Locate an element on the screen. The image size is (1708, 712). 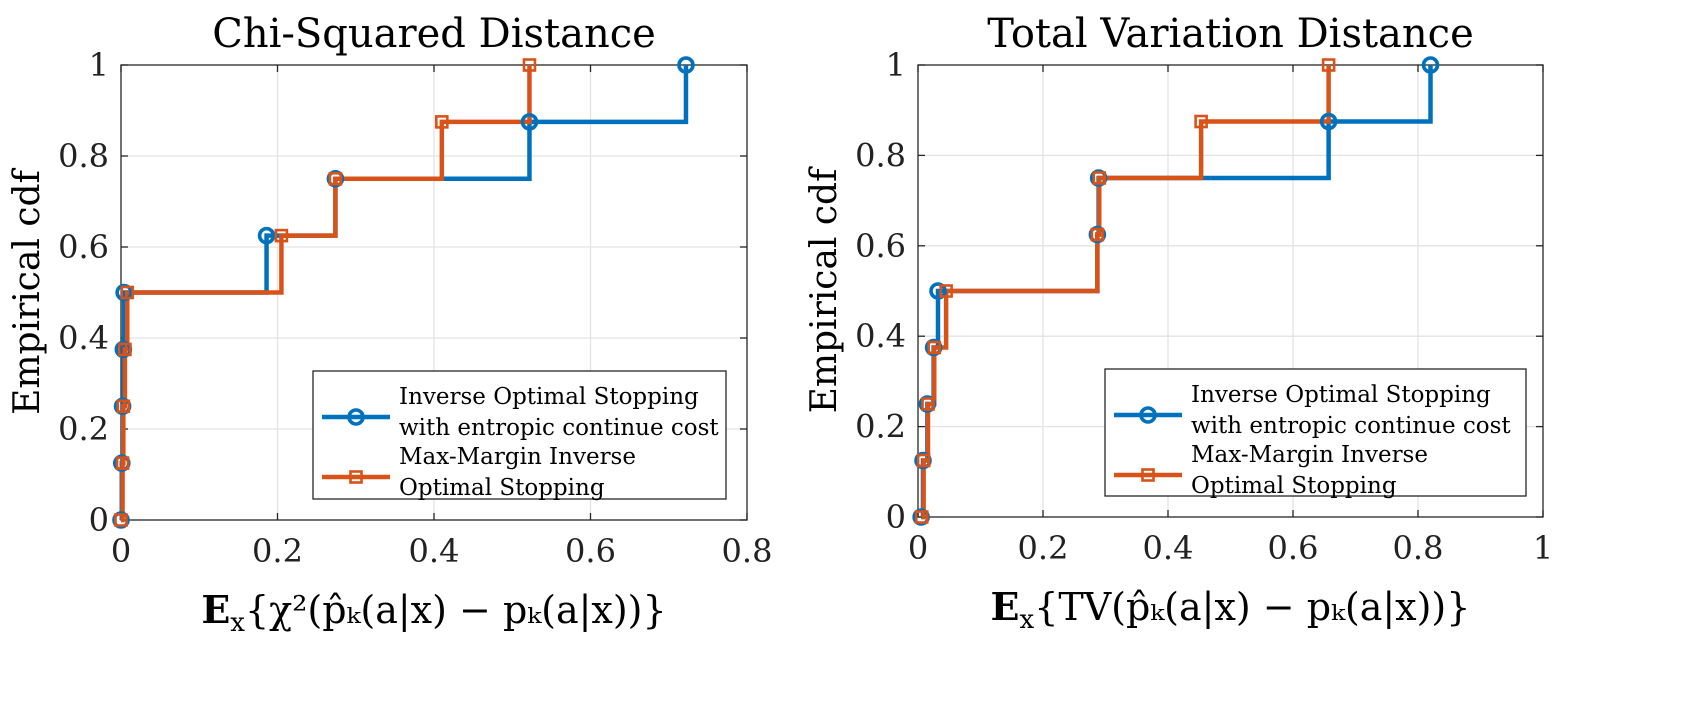
x-tick-label: 1 is located at coordinates (1543, 548).